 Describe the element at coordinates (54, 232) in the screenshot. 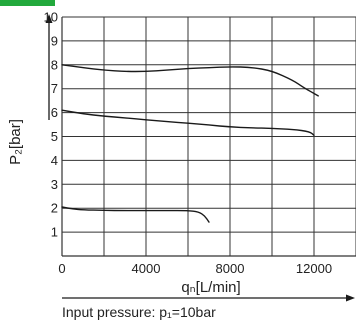

I see `y-tick-label: 1` at that location.